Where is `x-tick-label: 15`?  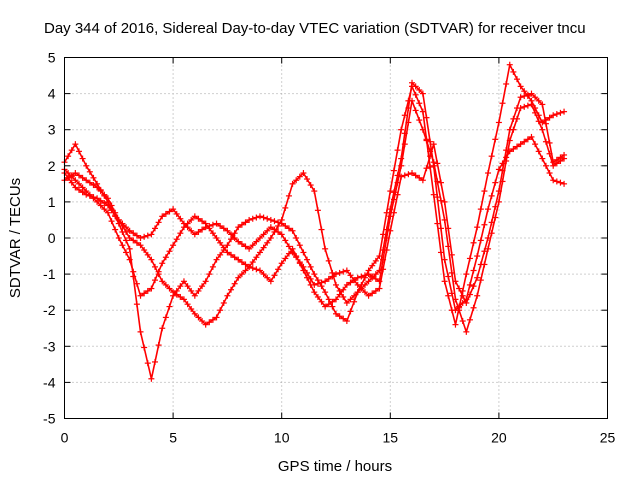
x-tick-label: 15 is located at coordinates (391, 438).